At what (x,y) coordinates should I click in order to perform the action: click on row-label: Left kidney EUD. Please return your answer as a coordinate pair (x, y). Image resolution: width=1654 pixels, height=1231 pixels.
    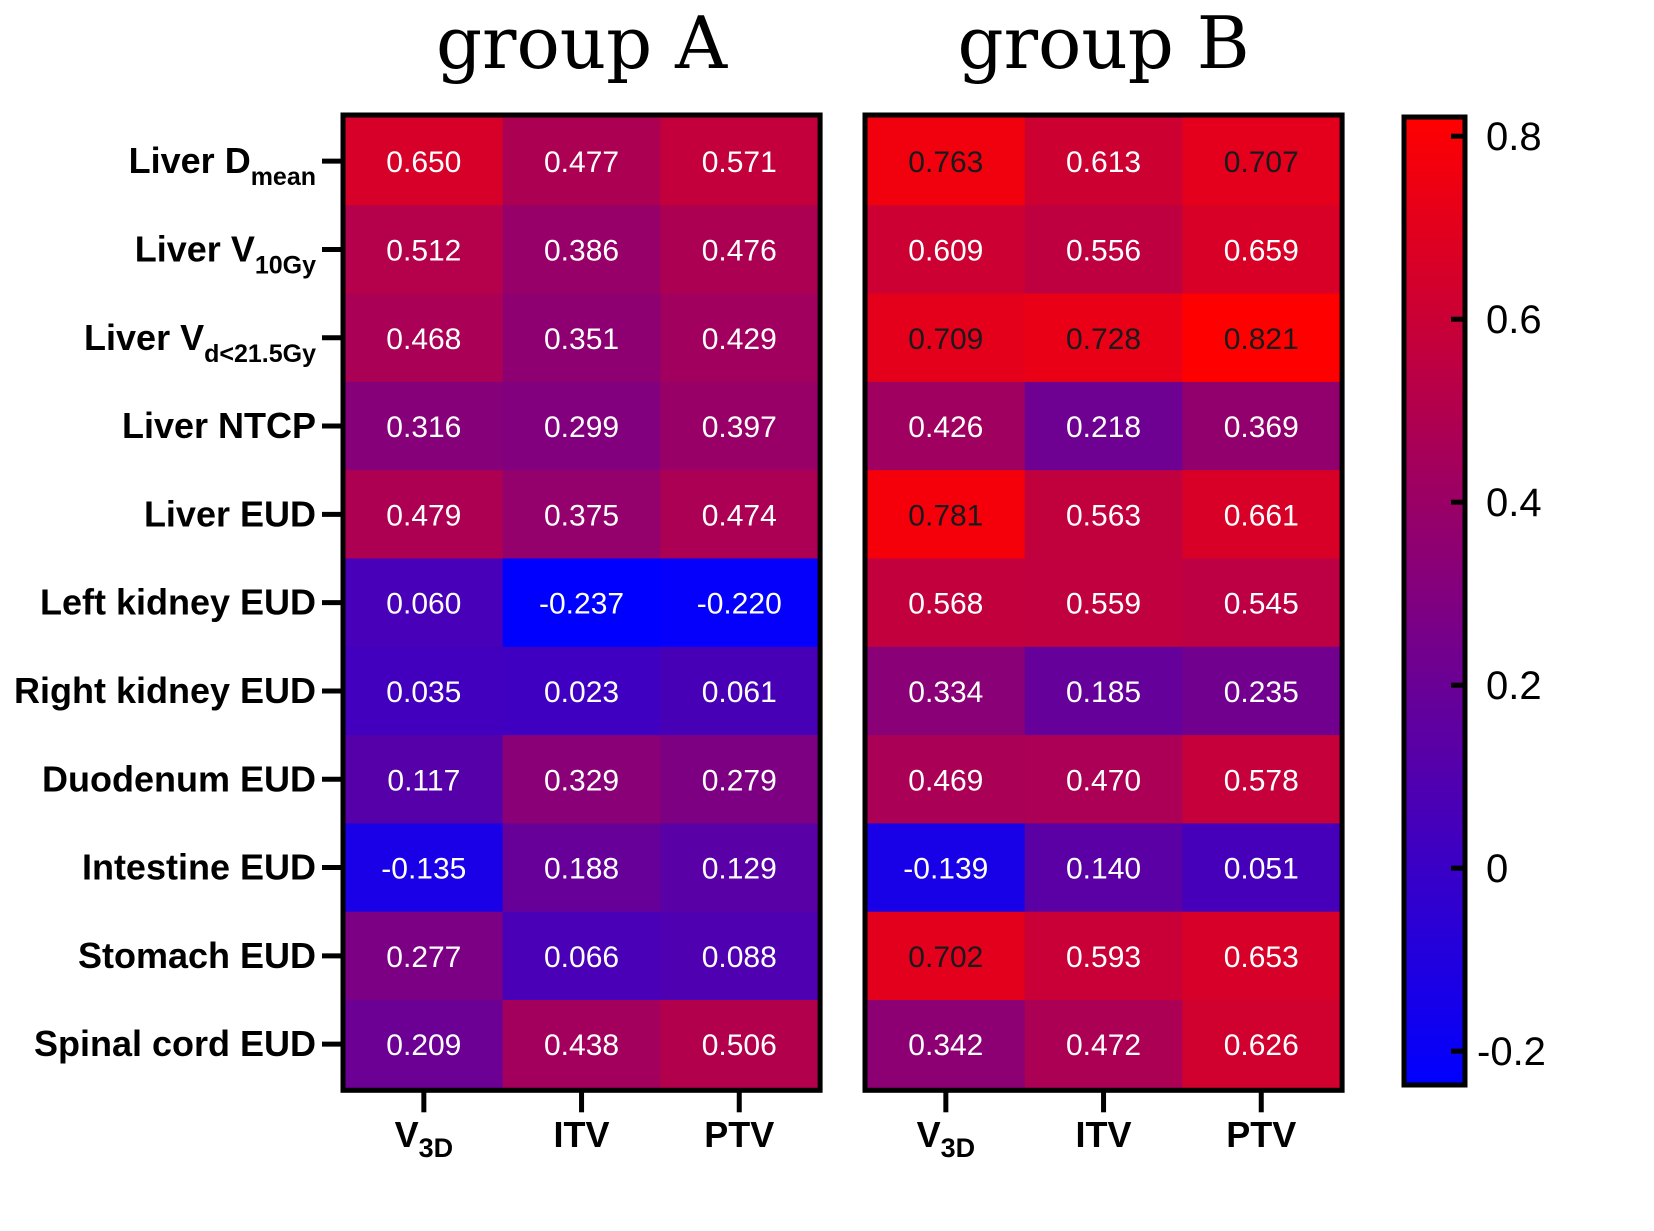
    Looking at the image, I should click on (178, 602).